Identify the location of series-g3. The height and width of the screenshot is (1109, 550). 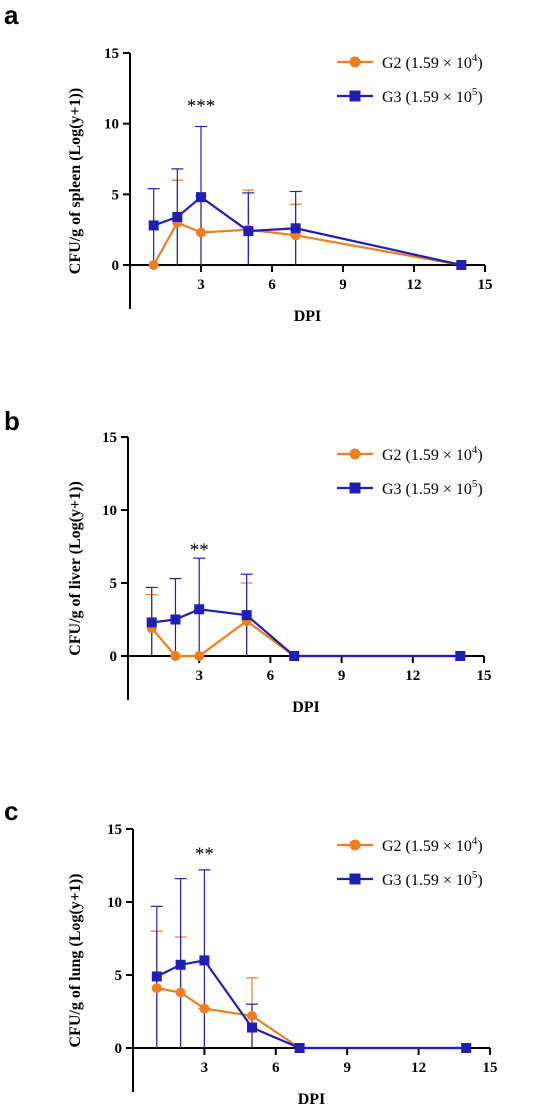
(224, 195).